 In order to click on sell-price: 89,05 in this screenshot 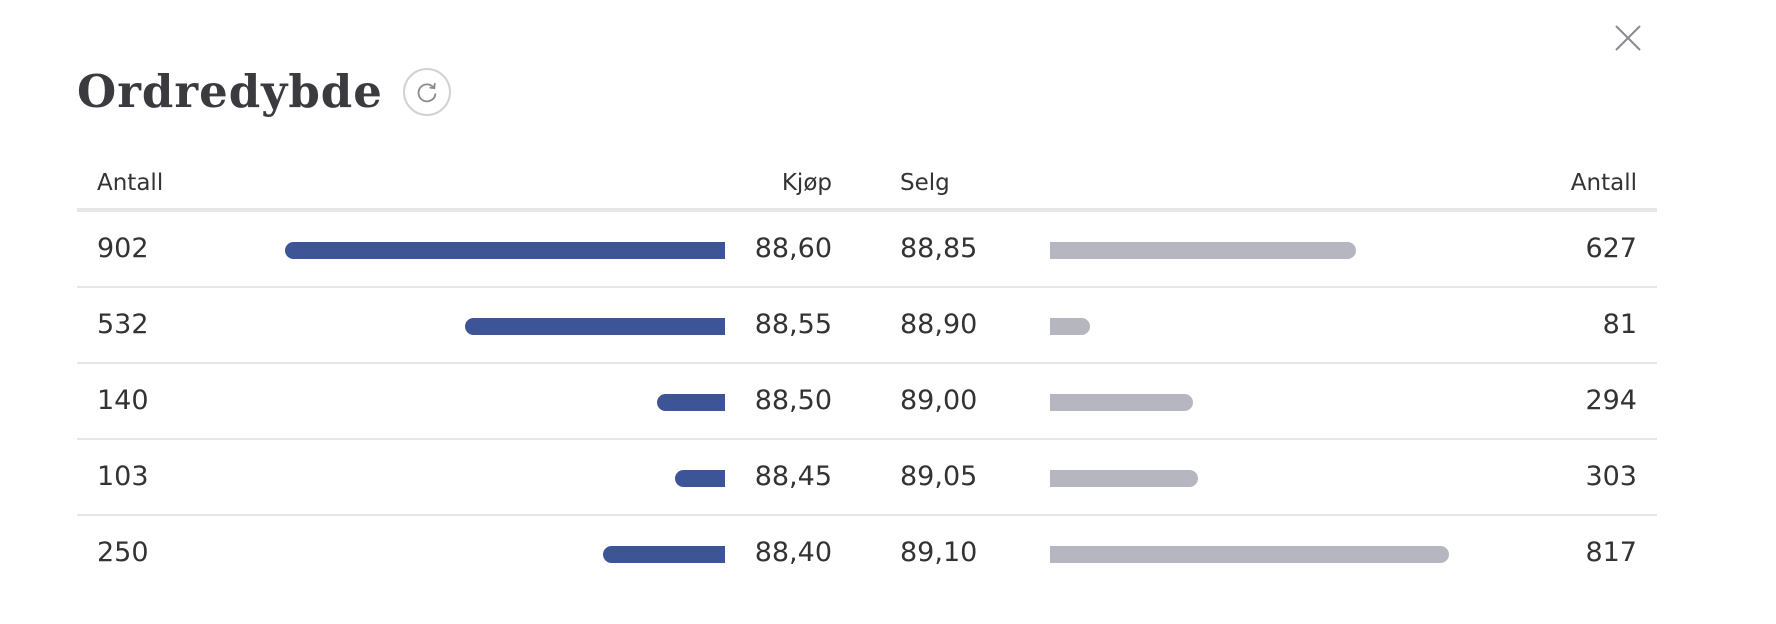, I will do `click(939, 476)`.